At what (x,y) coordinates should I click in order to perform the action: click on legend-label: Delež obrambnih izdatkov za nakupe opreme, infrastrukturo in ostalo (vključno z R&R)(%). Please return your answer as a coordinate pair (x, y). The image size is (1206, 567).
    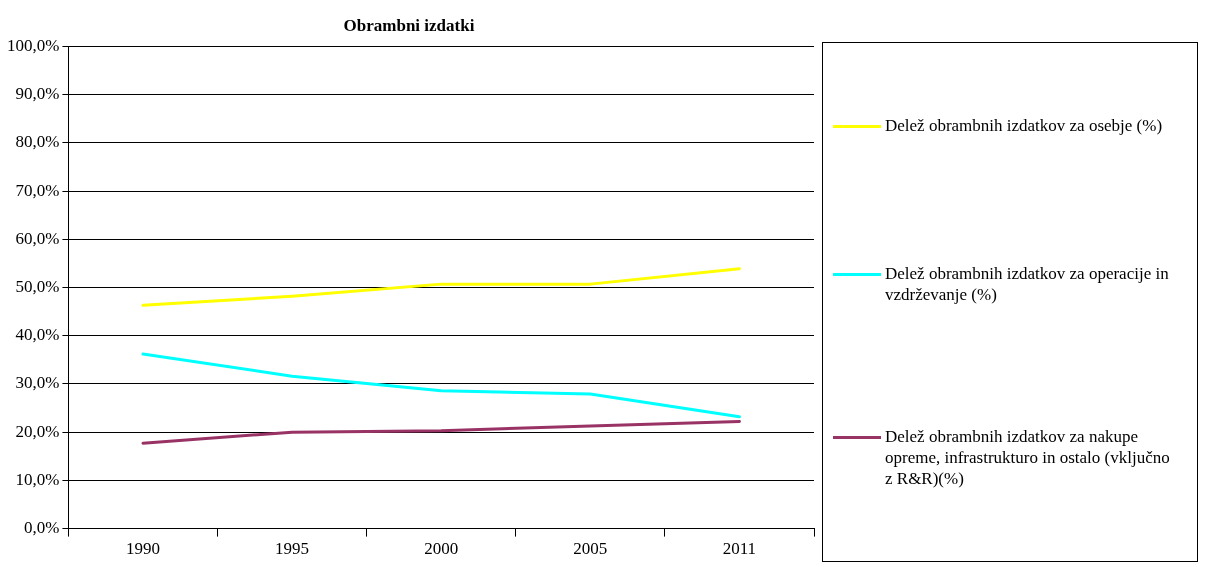
    Looking at the image, I should click on (1027, 457).